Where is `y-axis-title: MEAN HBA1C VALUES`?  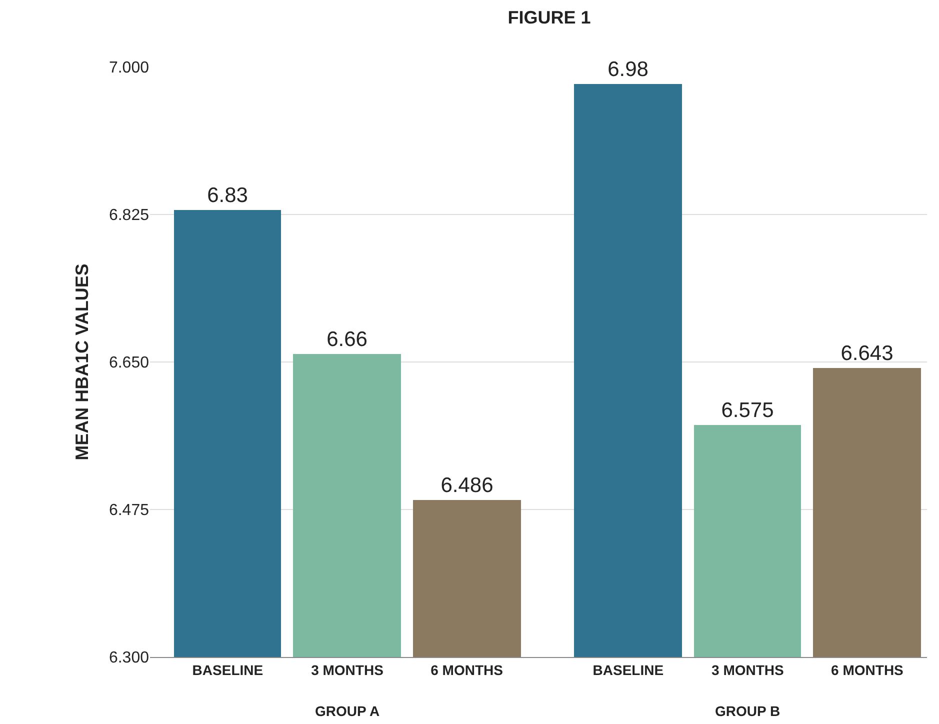
y-axis-title: MEAN HBA1C VALUES is located at coordinates (82, 362).